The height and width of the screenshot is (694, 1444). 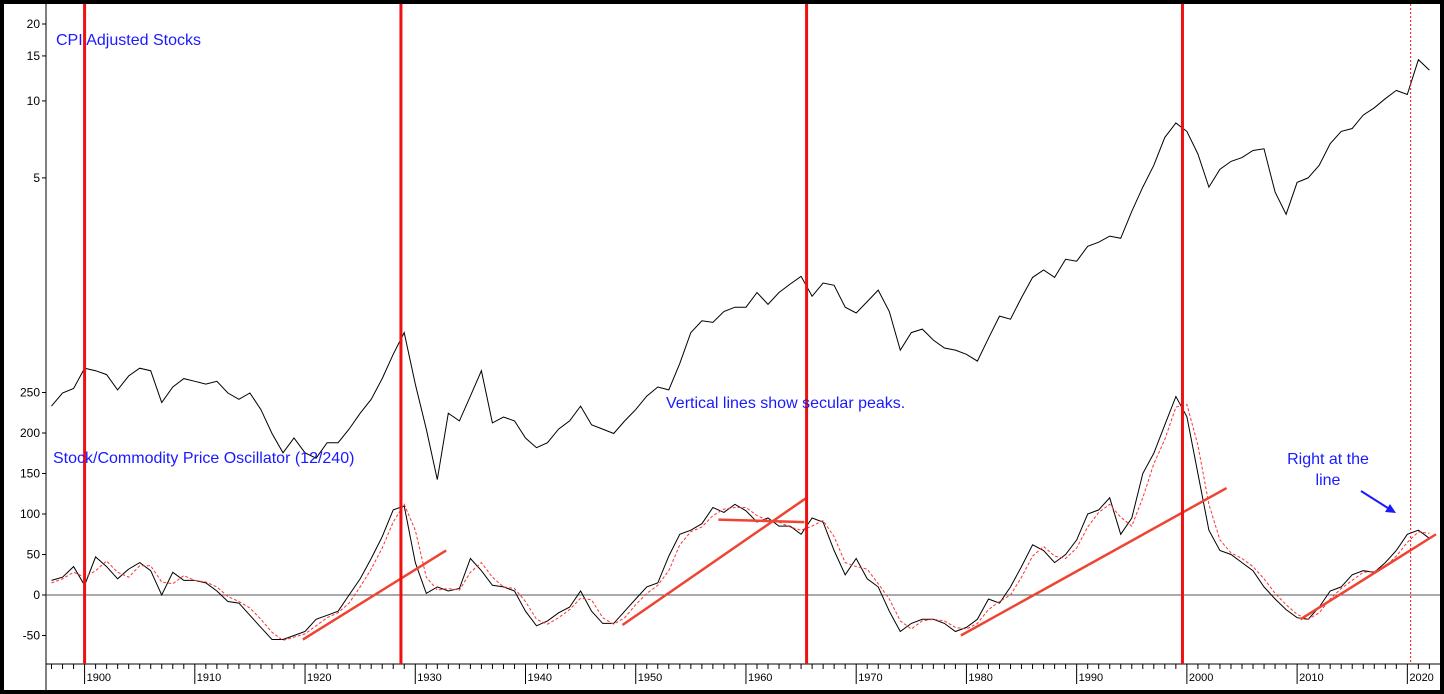 What do you see at coordinates (1201, 678) in the screenshot?
I see `x-tick-label: 2000` at bounding box center [1201, 678].